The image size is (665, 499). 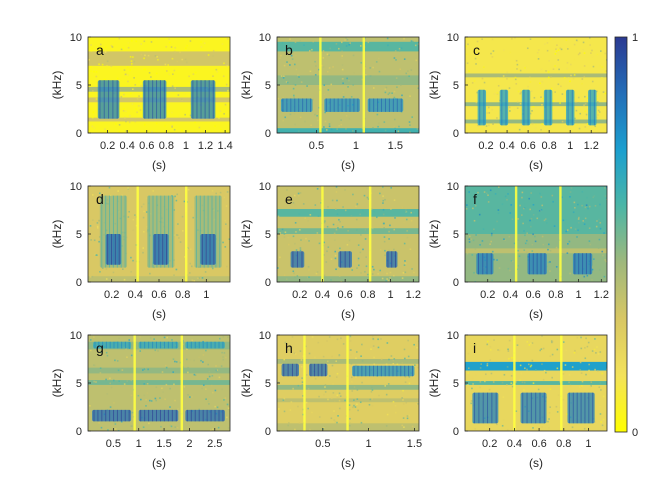 I want to click on segment-boundary, so click(x=516, y=234).